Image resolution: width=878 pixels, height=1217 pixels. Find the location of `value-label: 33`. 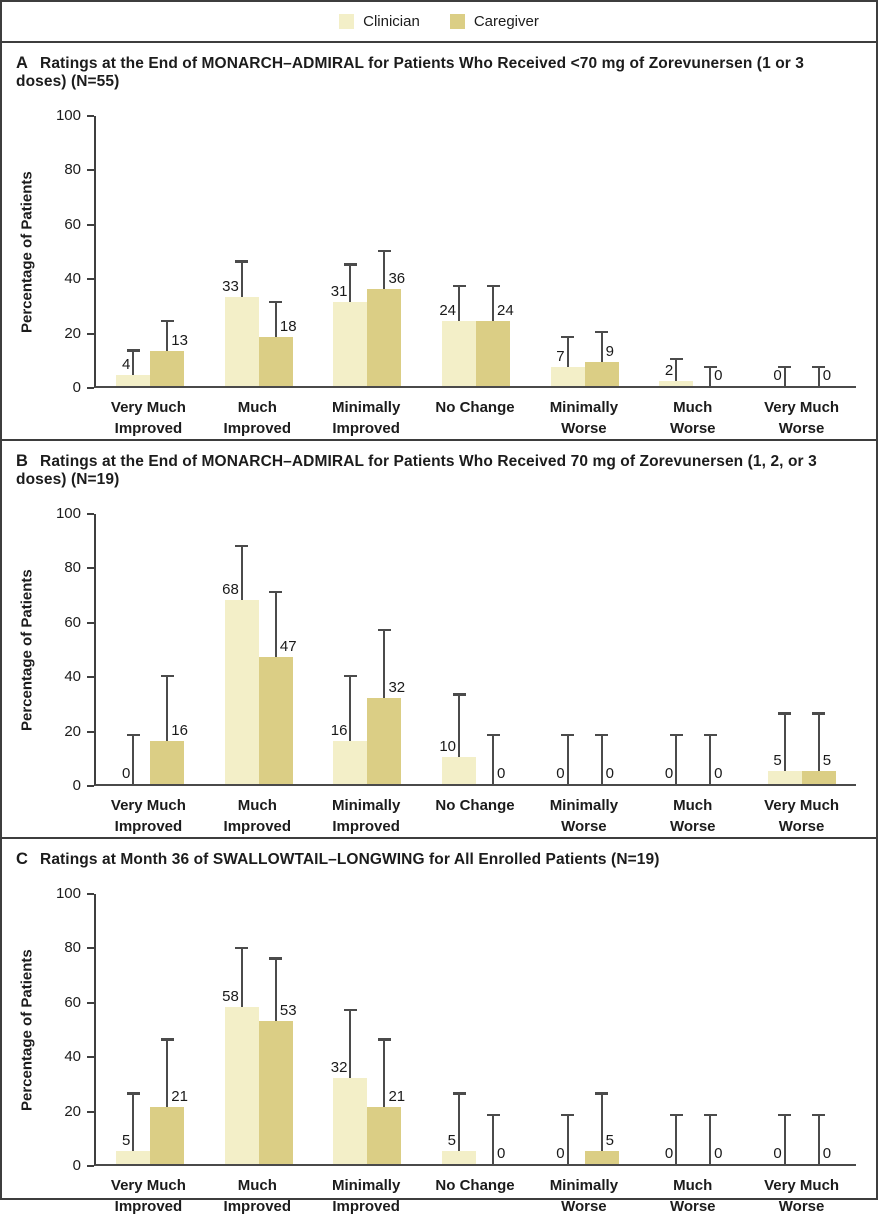

value-label: 33 is located at coordinates (230, 286).